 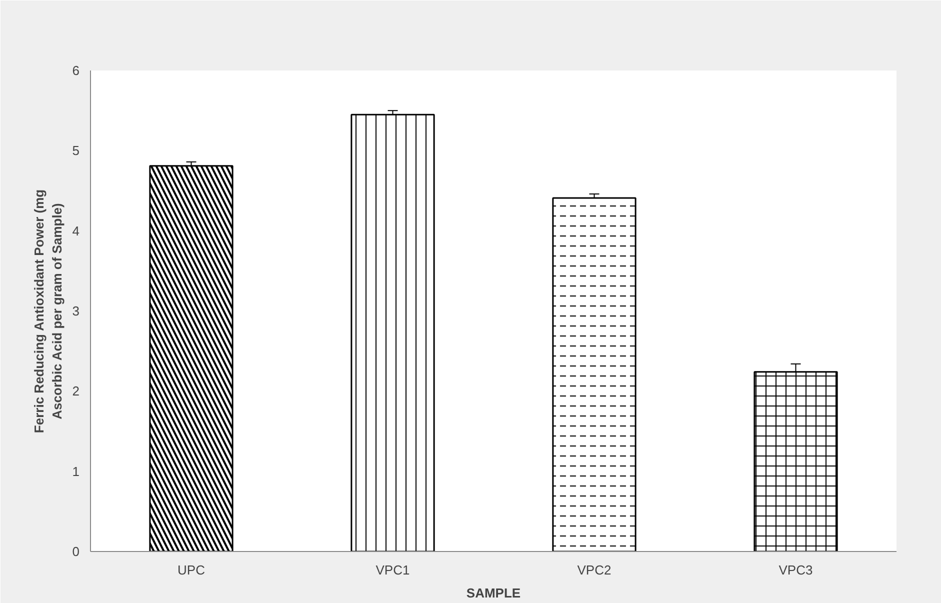 I want to click on y-tick-label: 5, so click(x=76, y=150).